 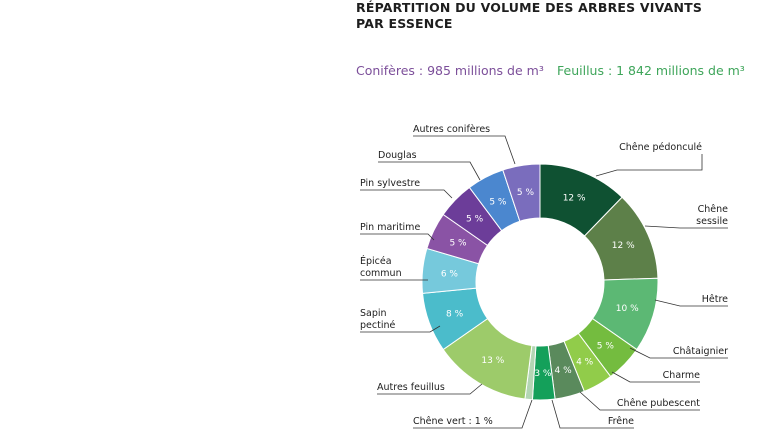 What do you see at coordinates (658, 403) in the screenshot?
I see `slice-label-chene-pubescent: Chêne pubescent` at bounding box center [658, 403].